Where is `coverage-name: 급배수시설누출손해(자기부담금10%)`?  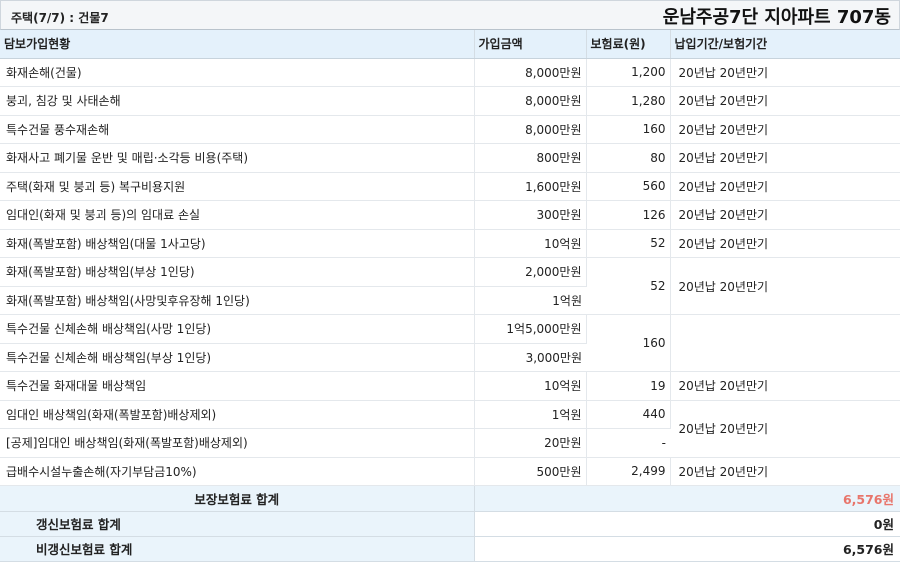 coverage-name: 급배수시설누출손해(자기부담금10%) is located at coordinates (237, 471).